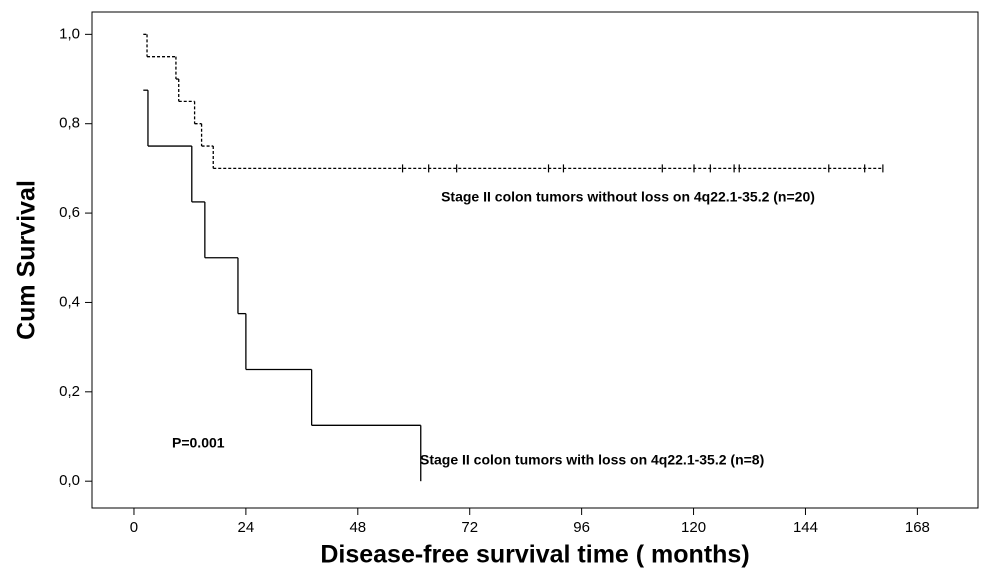 This screenshot has height=580, width=990. What do you see at coordinates (27, 260) in the screenshot?
I see `y-axis-label: Cum Survival` at bounding box center [27, 260].